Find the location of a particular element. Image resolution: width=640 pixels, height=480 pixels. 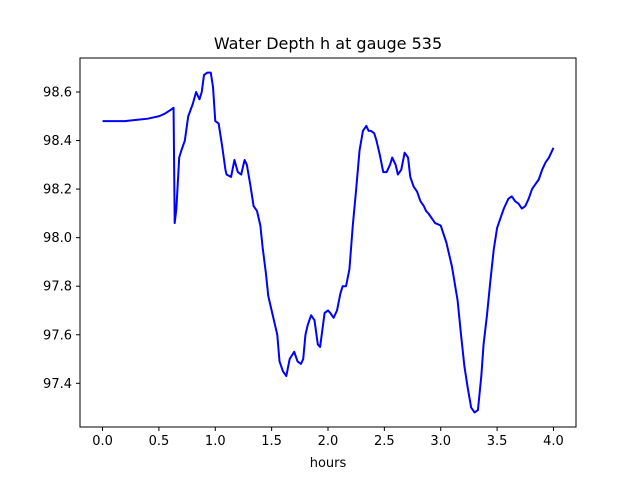

y-tick-label: 98.6 is located at coordinates (57, 92).